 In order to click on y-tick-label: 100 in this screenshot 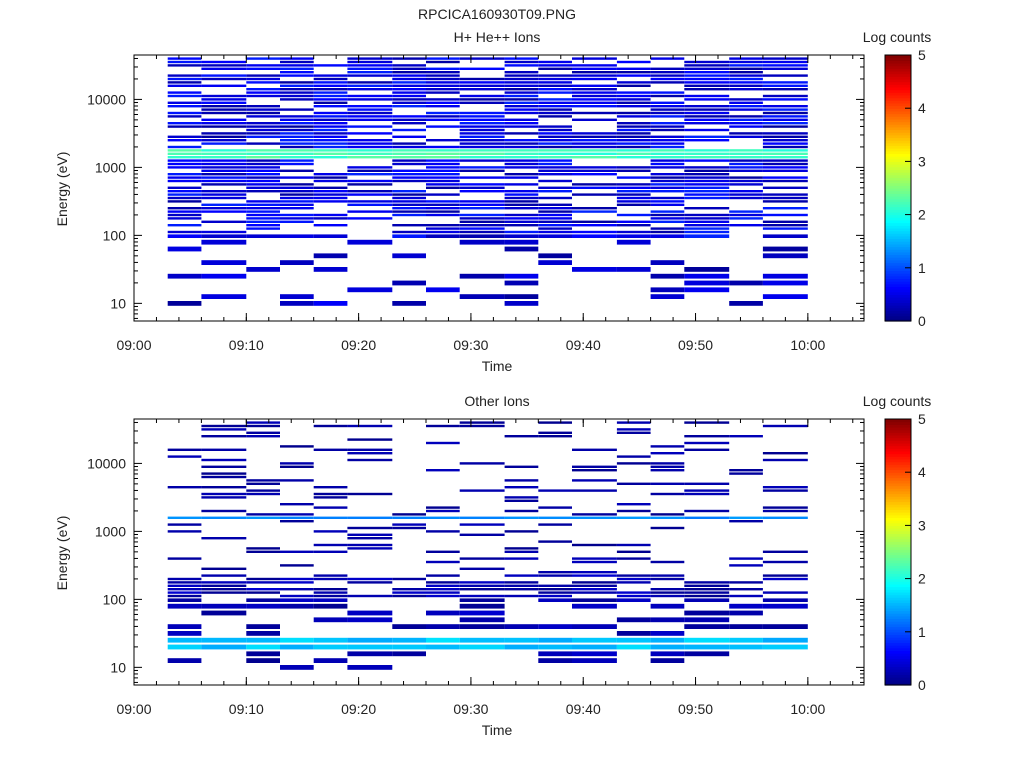, I will do `click(115, 235)`.